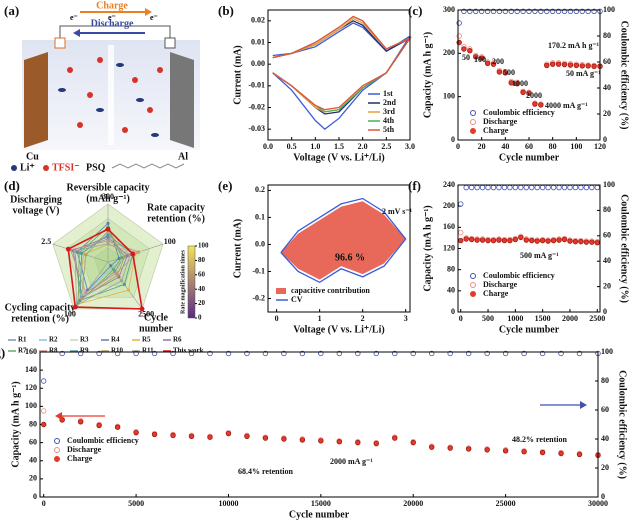 The width and height of the screenshot is (635, 526). What do you see at coordinates (607, 260) in the screenshot?
I see `y2-tick-label: 40` at bounding box center [607, 260].